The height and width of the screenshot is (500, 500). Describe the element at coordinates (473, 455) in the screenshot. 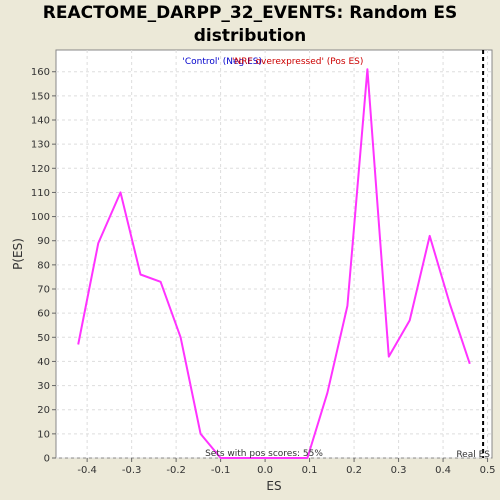

I see `real-es-label: Real ES` at that location.